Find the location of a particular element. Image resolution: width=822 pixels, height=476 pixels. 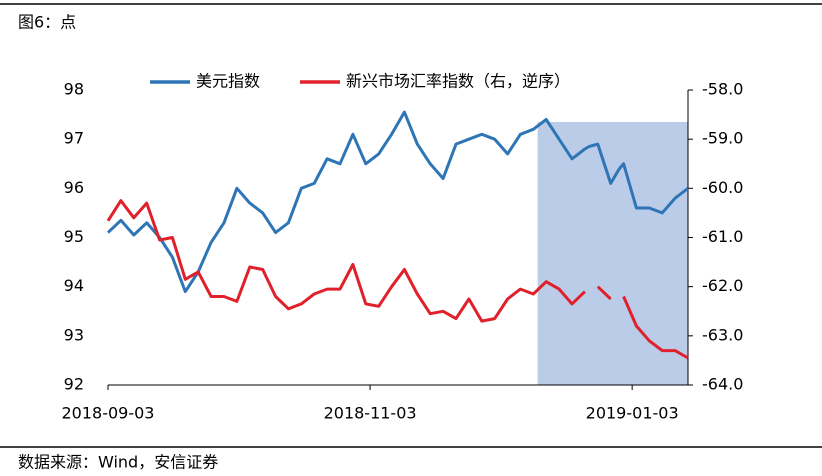

y-tick-label: 96 is located at coordinates (74, 187).